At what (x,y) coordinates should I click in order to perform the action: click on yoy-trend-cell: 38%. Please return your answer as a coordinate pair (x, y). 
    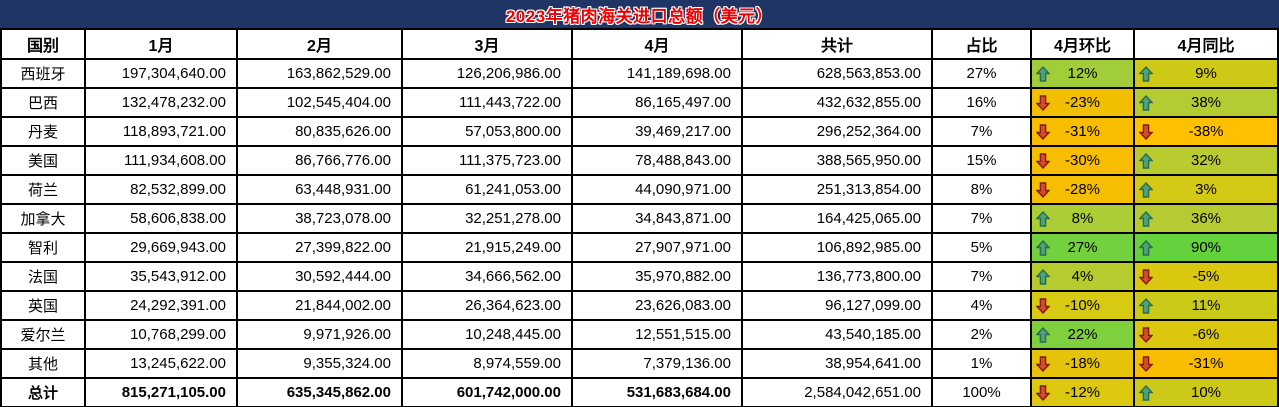
    Looking at the image, I should click on (1207, 103).